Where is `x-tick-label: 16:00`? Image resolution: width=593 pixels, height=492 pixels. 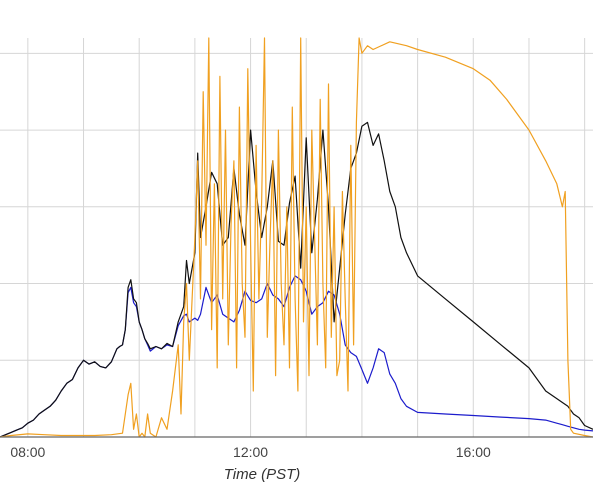 x-tick-label: 16:00 is located at coordinates (473, 452).